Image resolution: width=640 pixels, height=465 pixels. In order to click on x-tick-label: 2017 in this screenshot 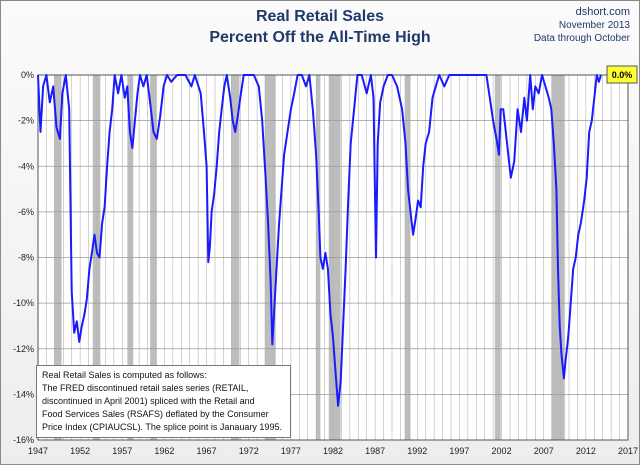, I will do `click(628, 451)`.